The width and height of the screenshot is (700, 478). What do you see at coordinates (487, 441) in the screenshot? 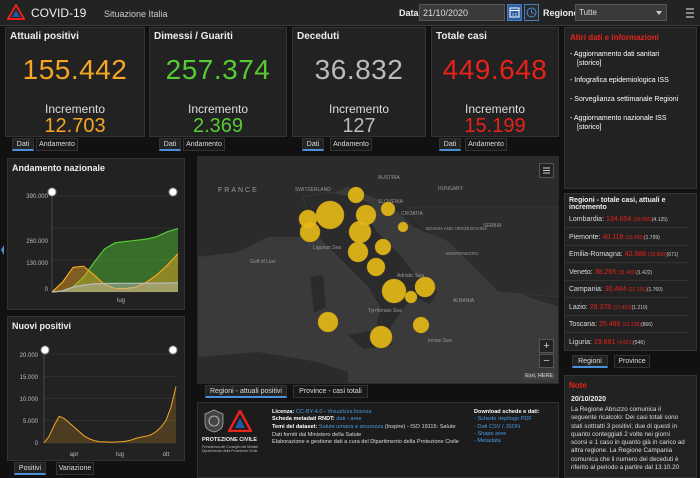
I see `download-metadata-link: - Metadata` at bounding box center [487, 441].